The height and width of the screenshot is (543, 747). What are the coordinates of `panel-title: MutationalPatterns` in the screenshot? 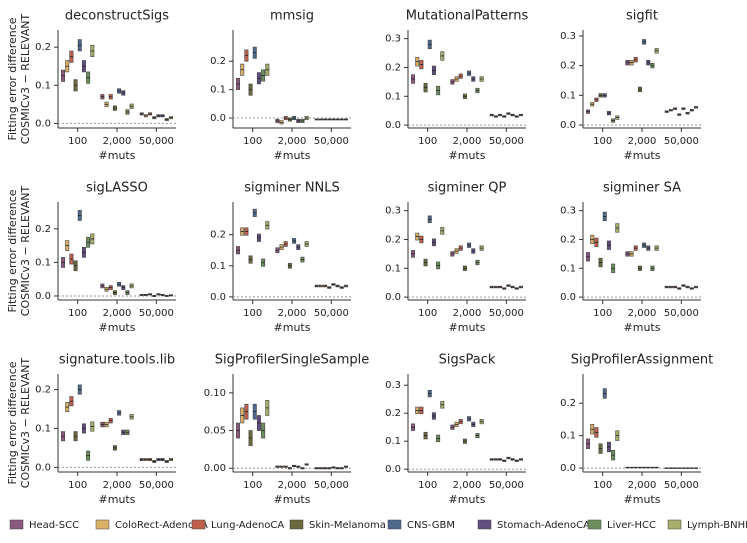 It's located at (467, 16).